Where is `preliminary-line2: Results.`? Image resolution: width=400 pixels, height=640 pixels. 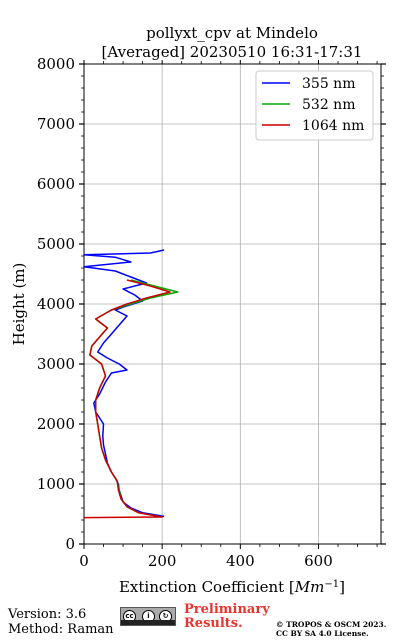 preliminary-line2: Results. is located at coordinates (213, 623).